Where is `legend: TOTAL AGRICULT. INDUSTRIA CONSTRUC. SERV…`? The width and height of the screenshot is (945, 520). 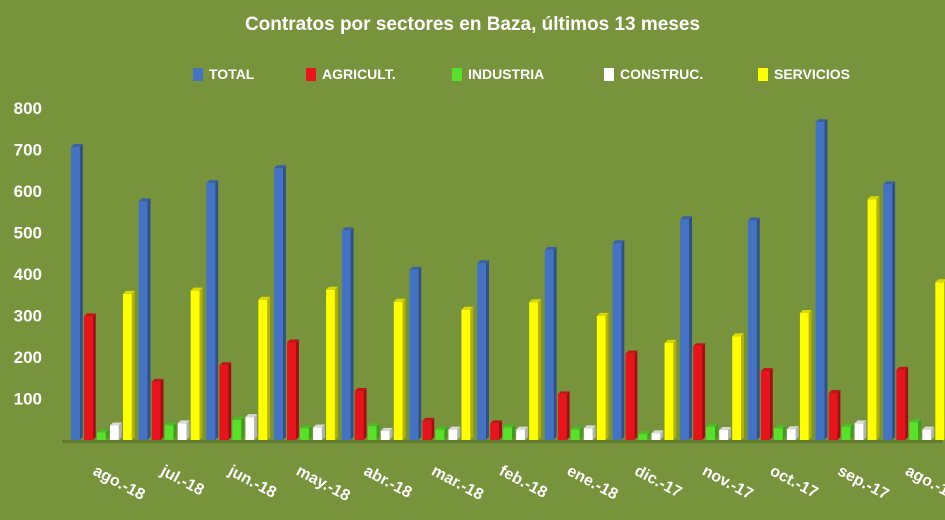
legend: TOTAL AGRICULT. INDUSTRIA CONSTRUC. SERV… is located at coordinates (472, 77).